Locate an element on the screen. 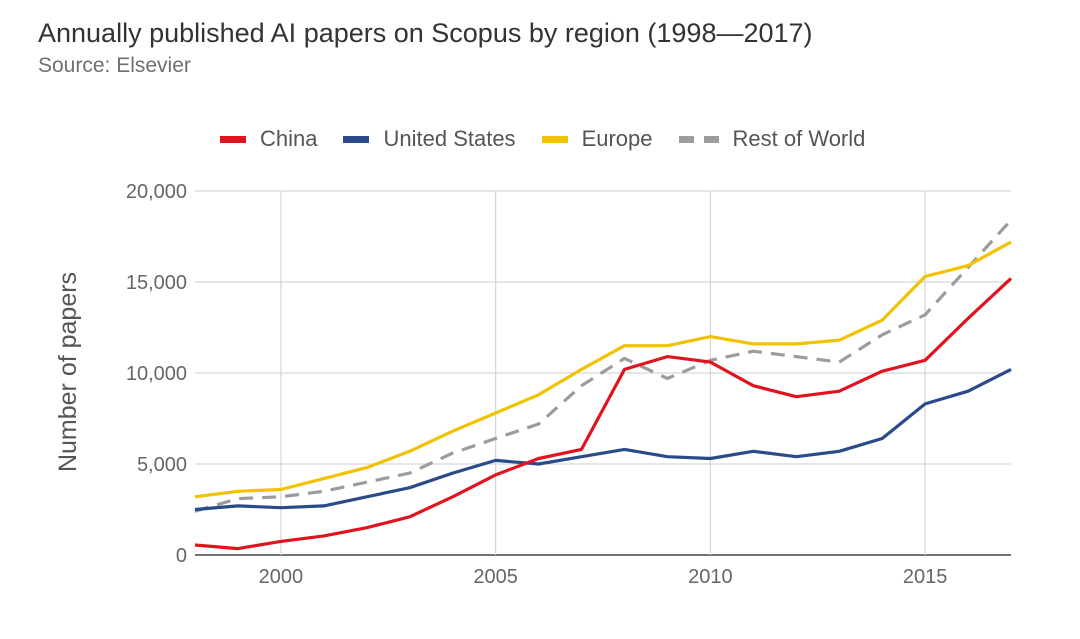  legend-item-china: China is located at coordinates (268, 139).